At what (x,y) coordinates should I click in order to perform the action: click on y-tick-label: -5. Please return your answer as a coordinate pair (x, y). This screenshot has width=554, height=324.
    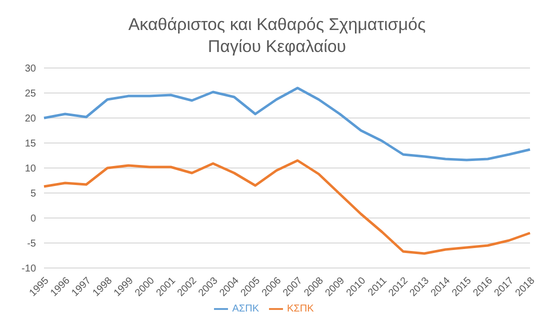
    Looking at the image, I should click on (31, 244).